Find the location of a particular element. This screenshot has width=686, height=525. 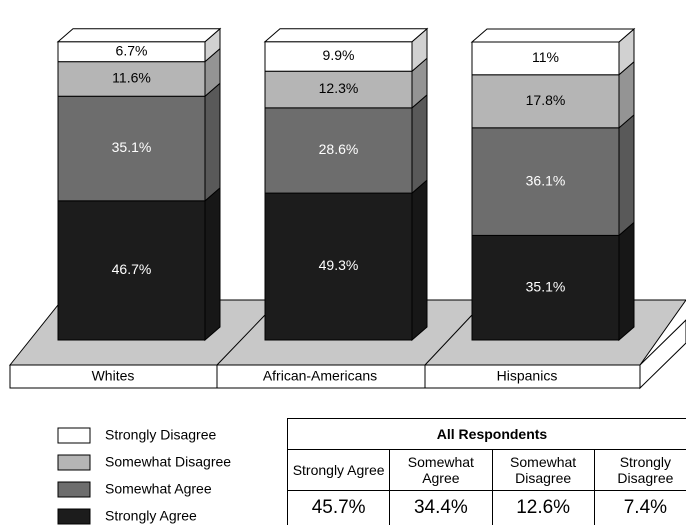

table-value: 45.7% is located at coordinates (338, 507).